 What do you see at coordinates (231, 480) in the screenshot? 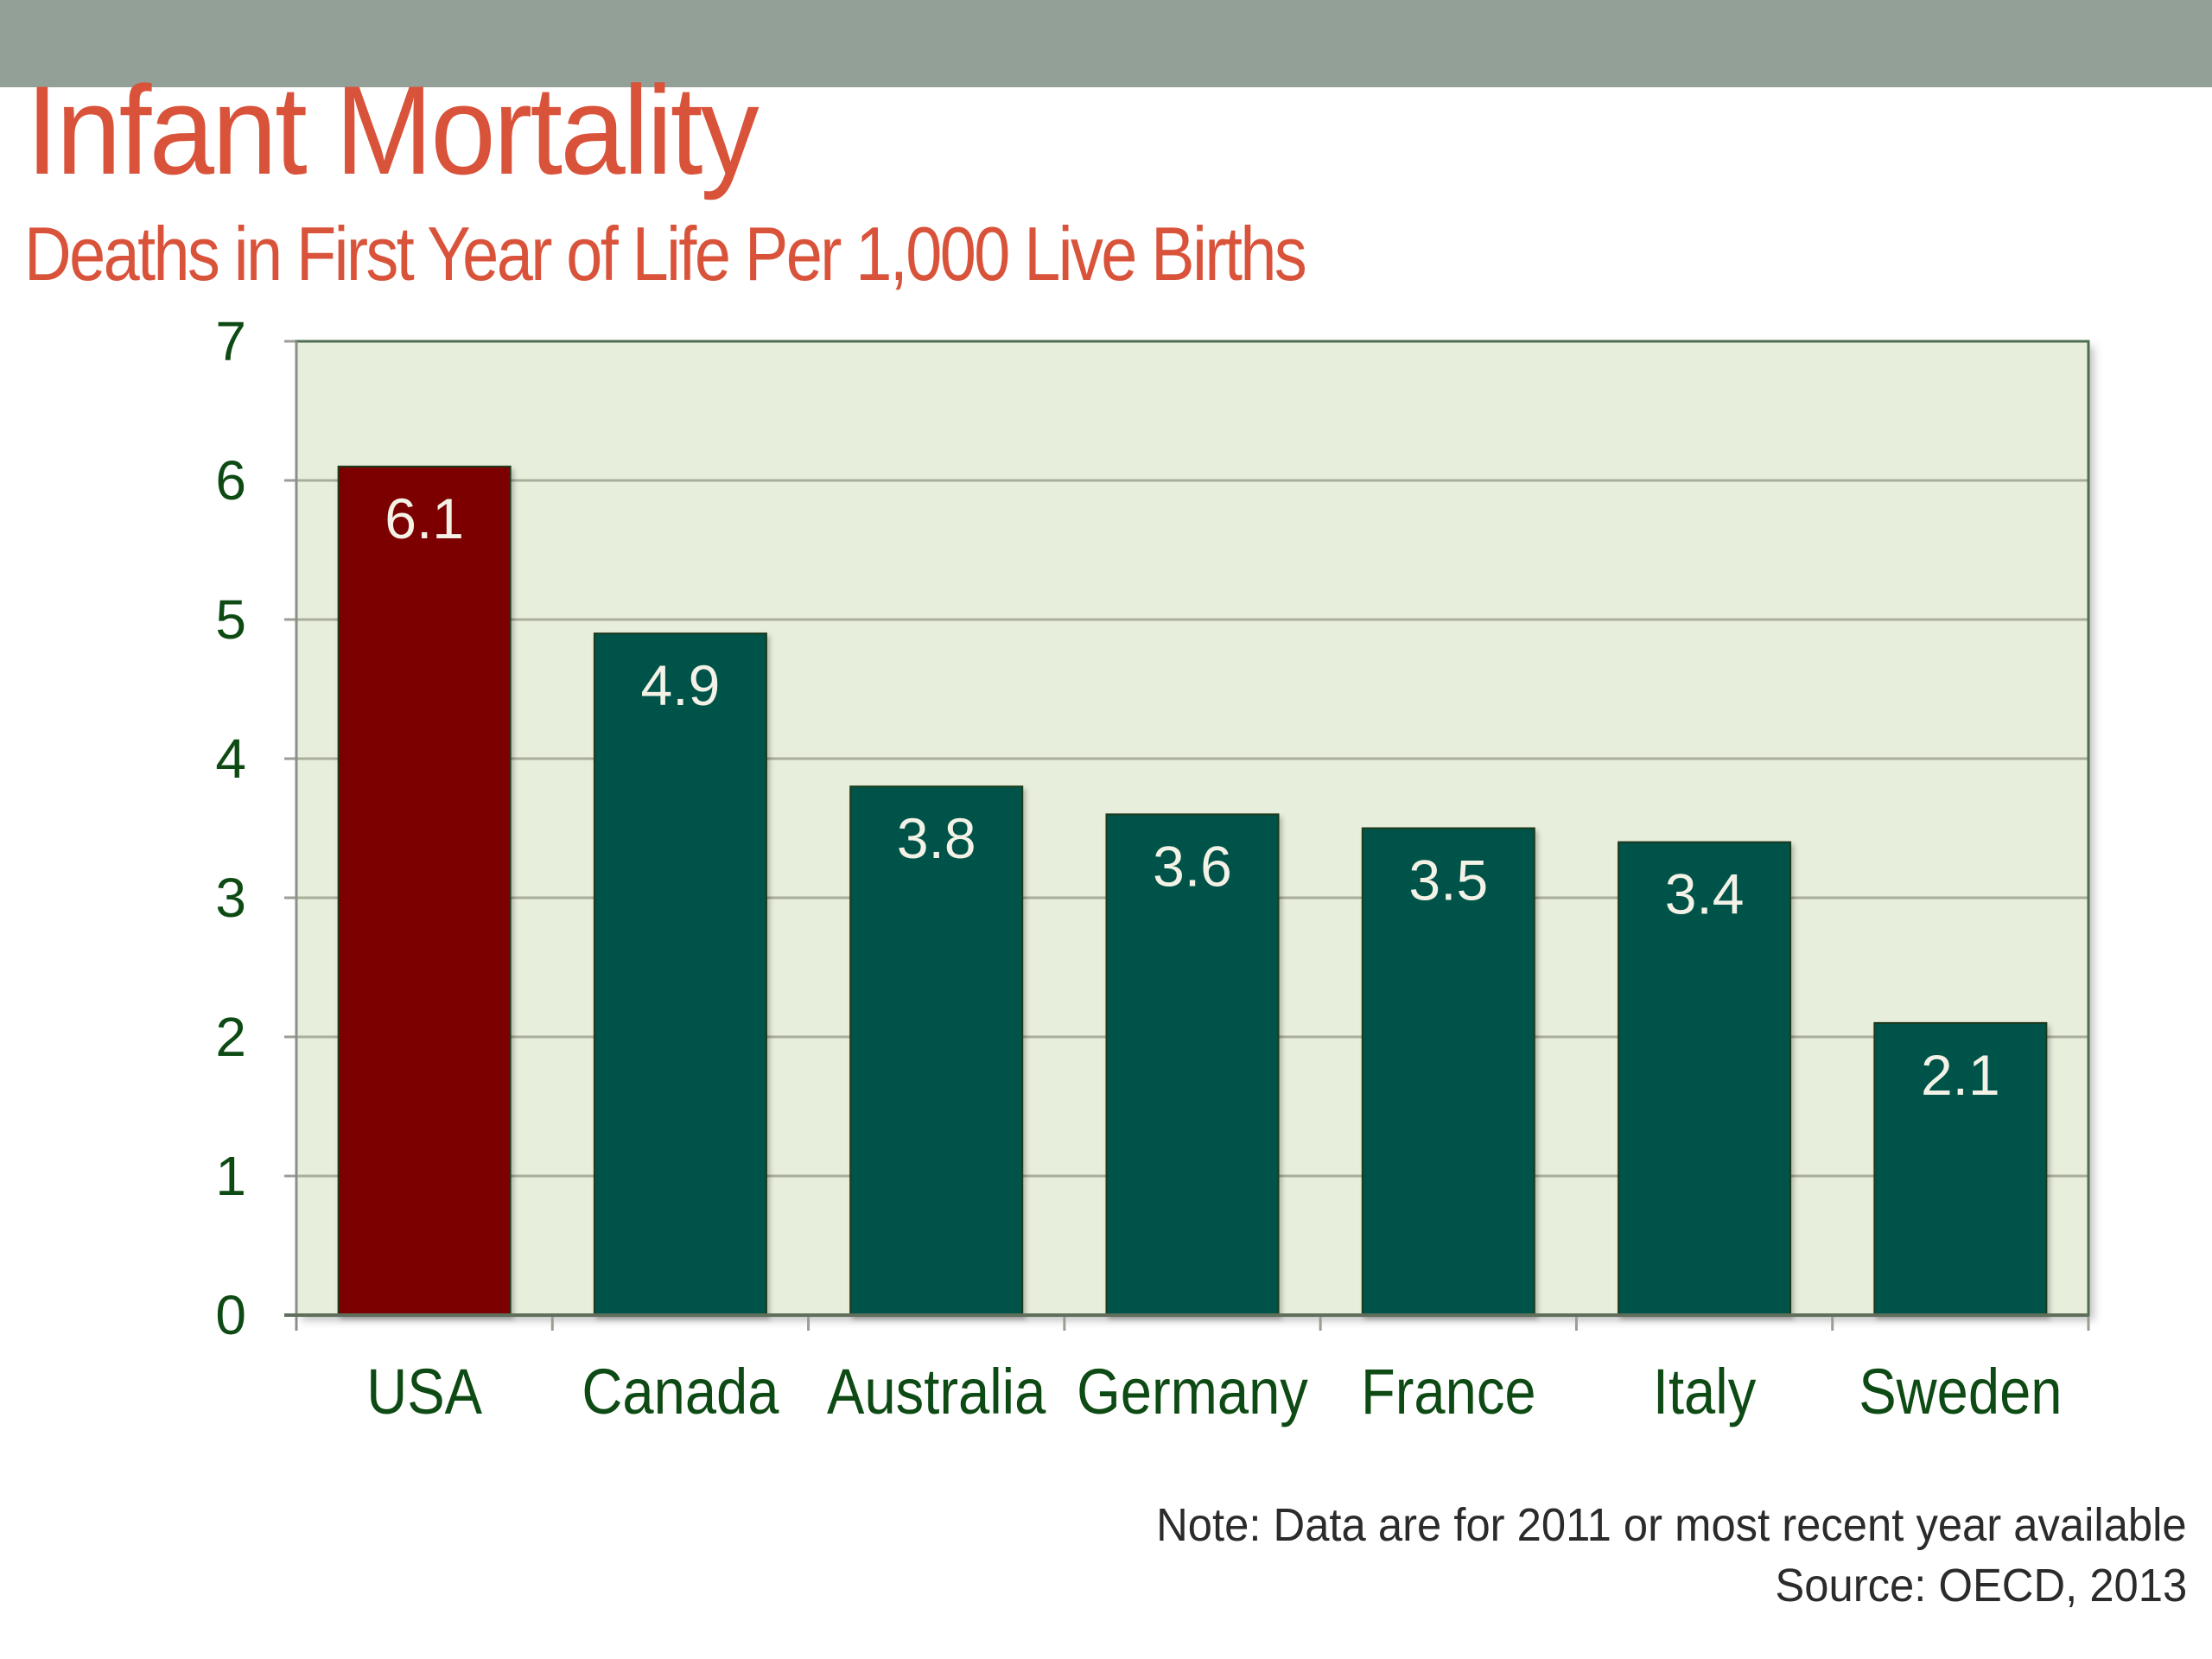
I see `y-tick-label: 6` at bounding box center [231, 480].